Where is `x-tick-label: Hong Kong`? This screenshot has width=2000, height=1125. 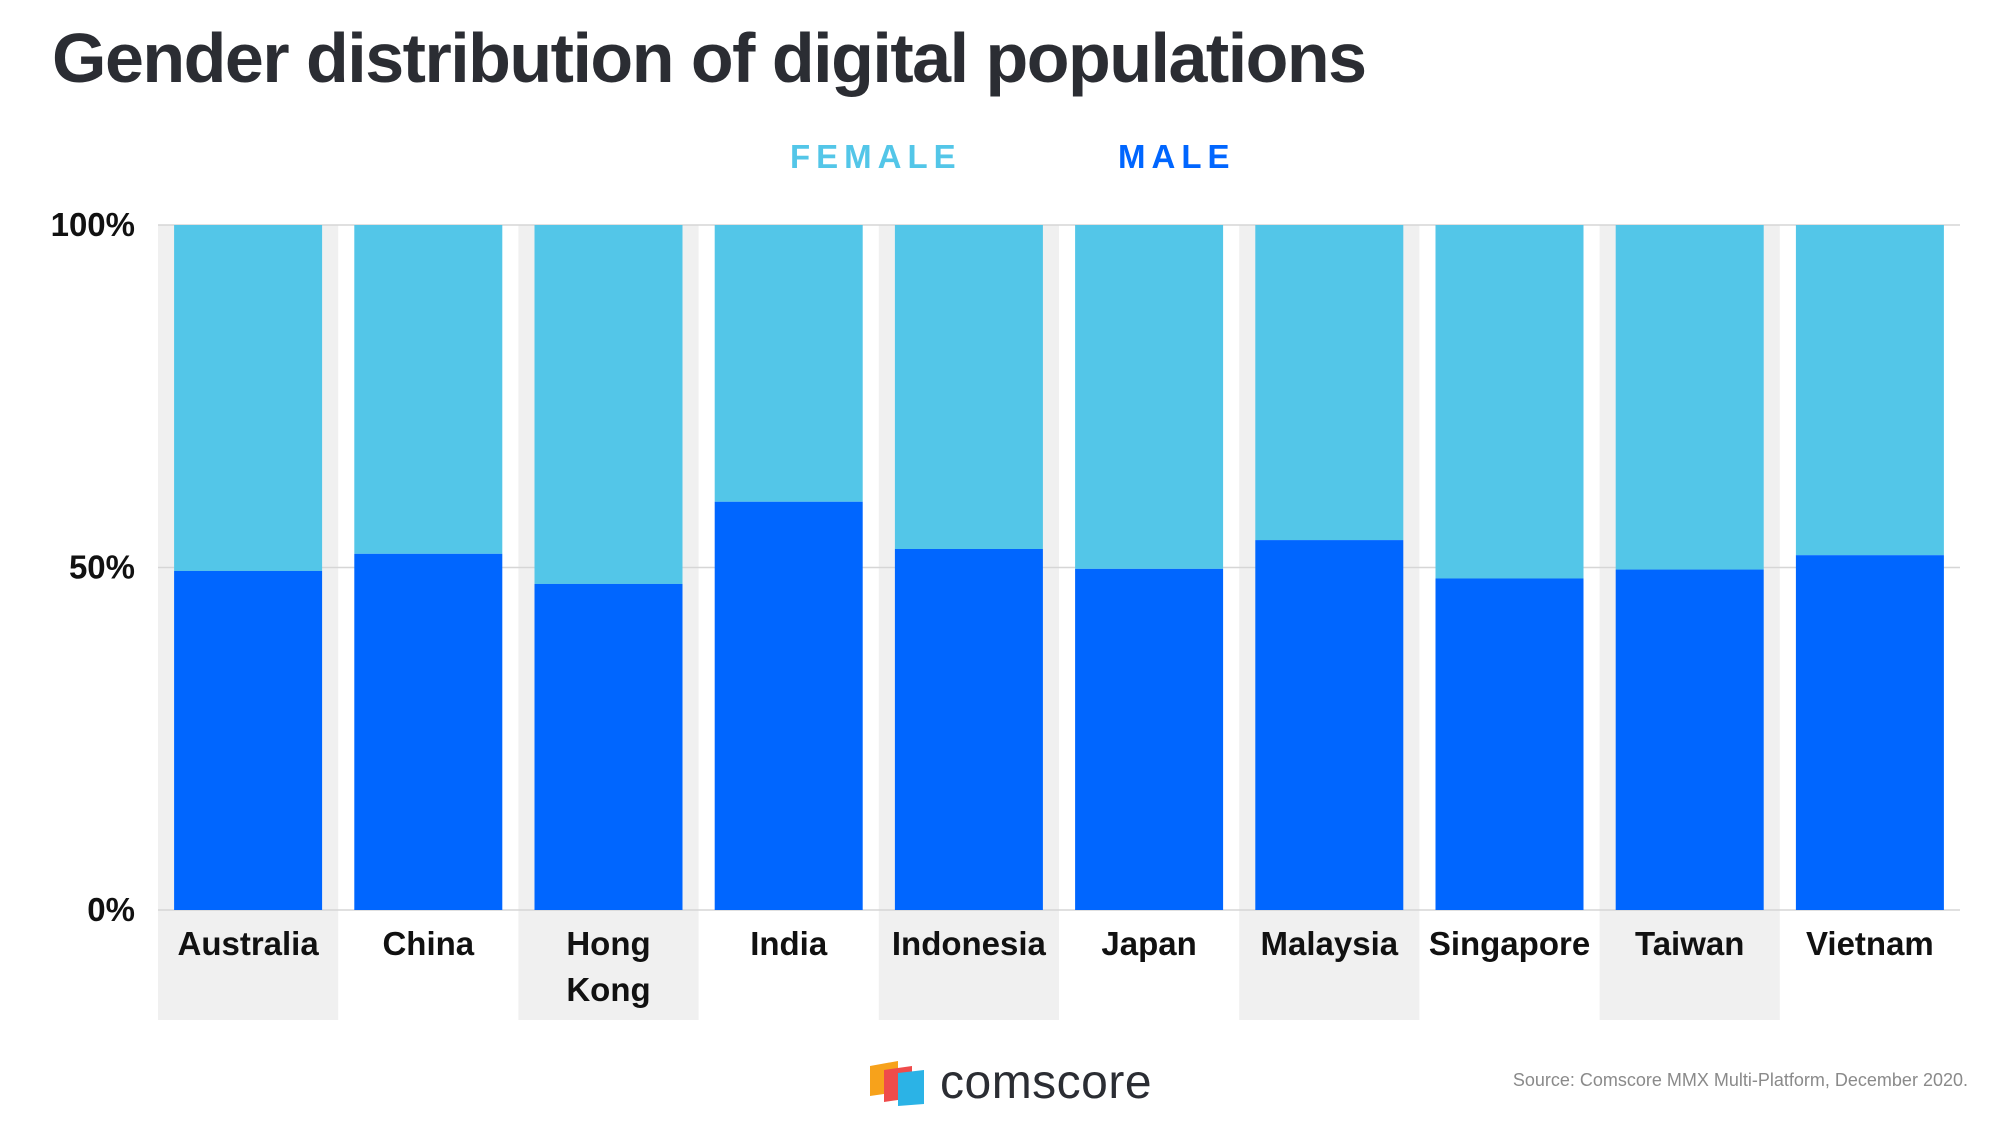
x-tick-label: Hong Kong is located at coordinates (608, 966).